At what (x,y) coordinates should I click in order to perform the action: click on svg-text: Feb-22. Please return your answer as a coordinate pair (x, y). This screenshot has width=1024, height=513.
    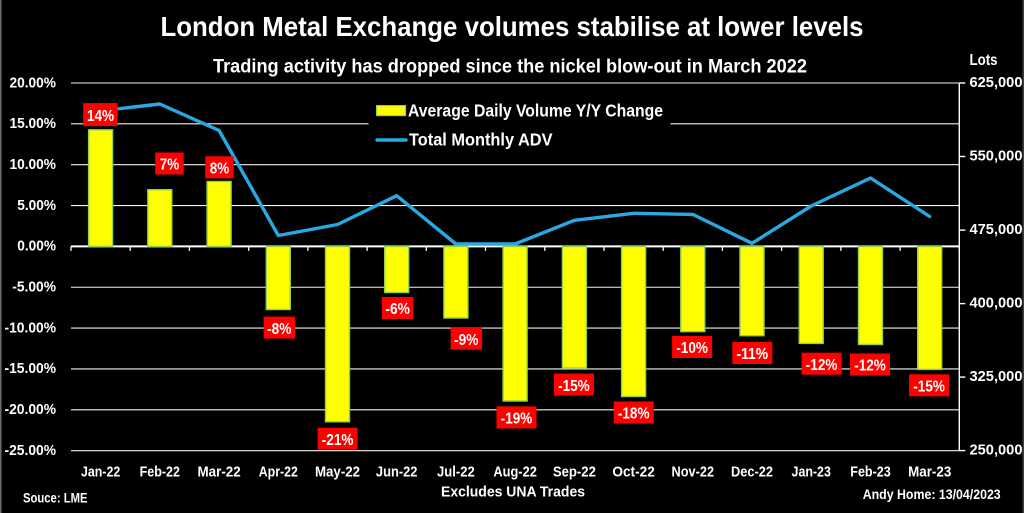
    Looking at the image, I should click on (160, 472).